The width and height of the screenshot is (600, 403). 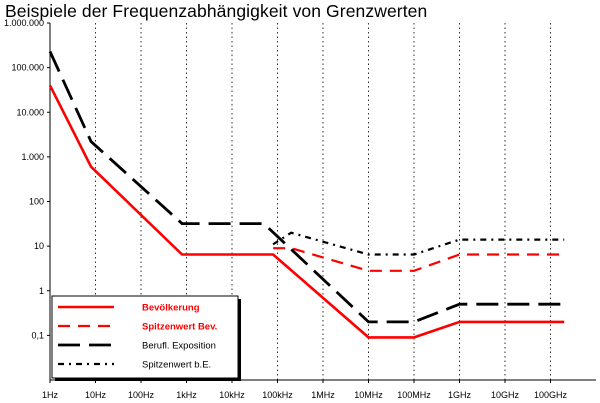 I want to click on x-tick-label: 1kHz, so click(x=186, y=395).